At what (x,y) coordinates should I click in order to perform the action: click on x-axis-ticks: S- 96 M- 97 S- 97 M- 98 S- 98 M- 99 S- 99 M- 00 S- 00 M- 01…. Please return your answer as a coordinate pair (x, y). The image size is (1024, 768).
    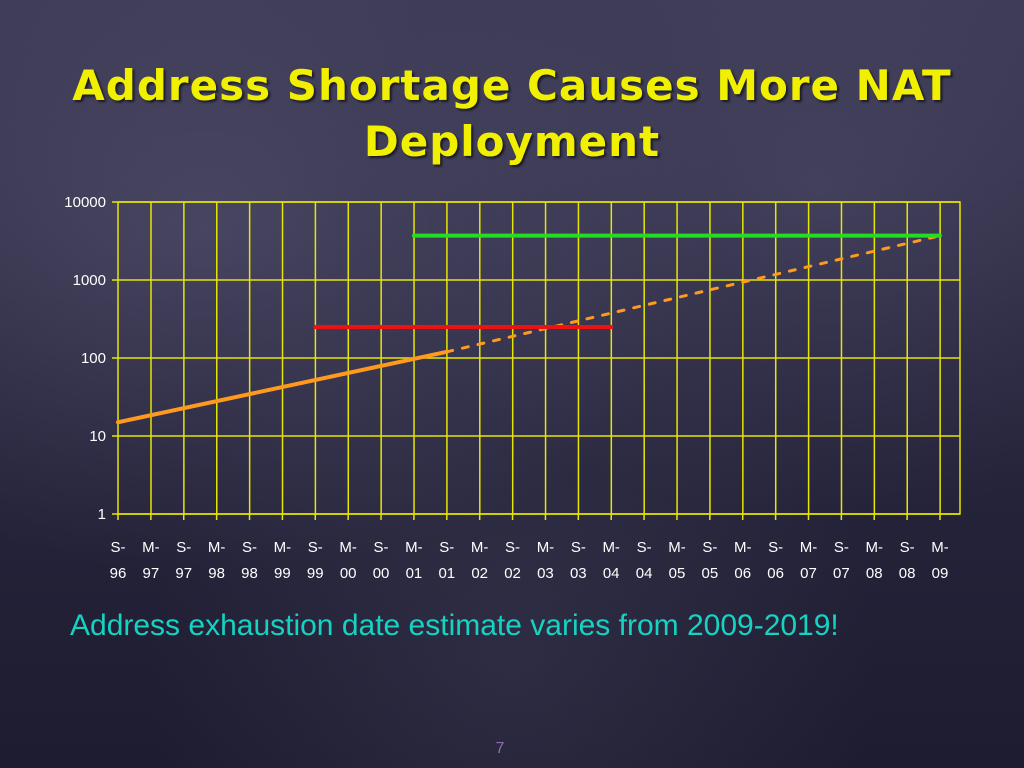
    Looking at the image, I should click on (529, 548).